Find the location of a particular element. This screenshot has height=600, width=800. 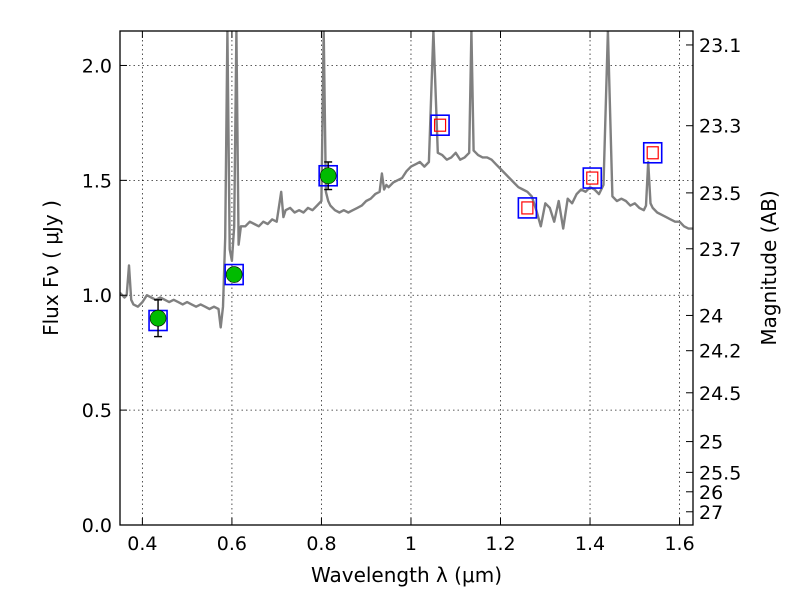

mag-tick-label: 23.1 is located at coordinates (720, 46).